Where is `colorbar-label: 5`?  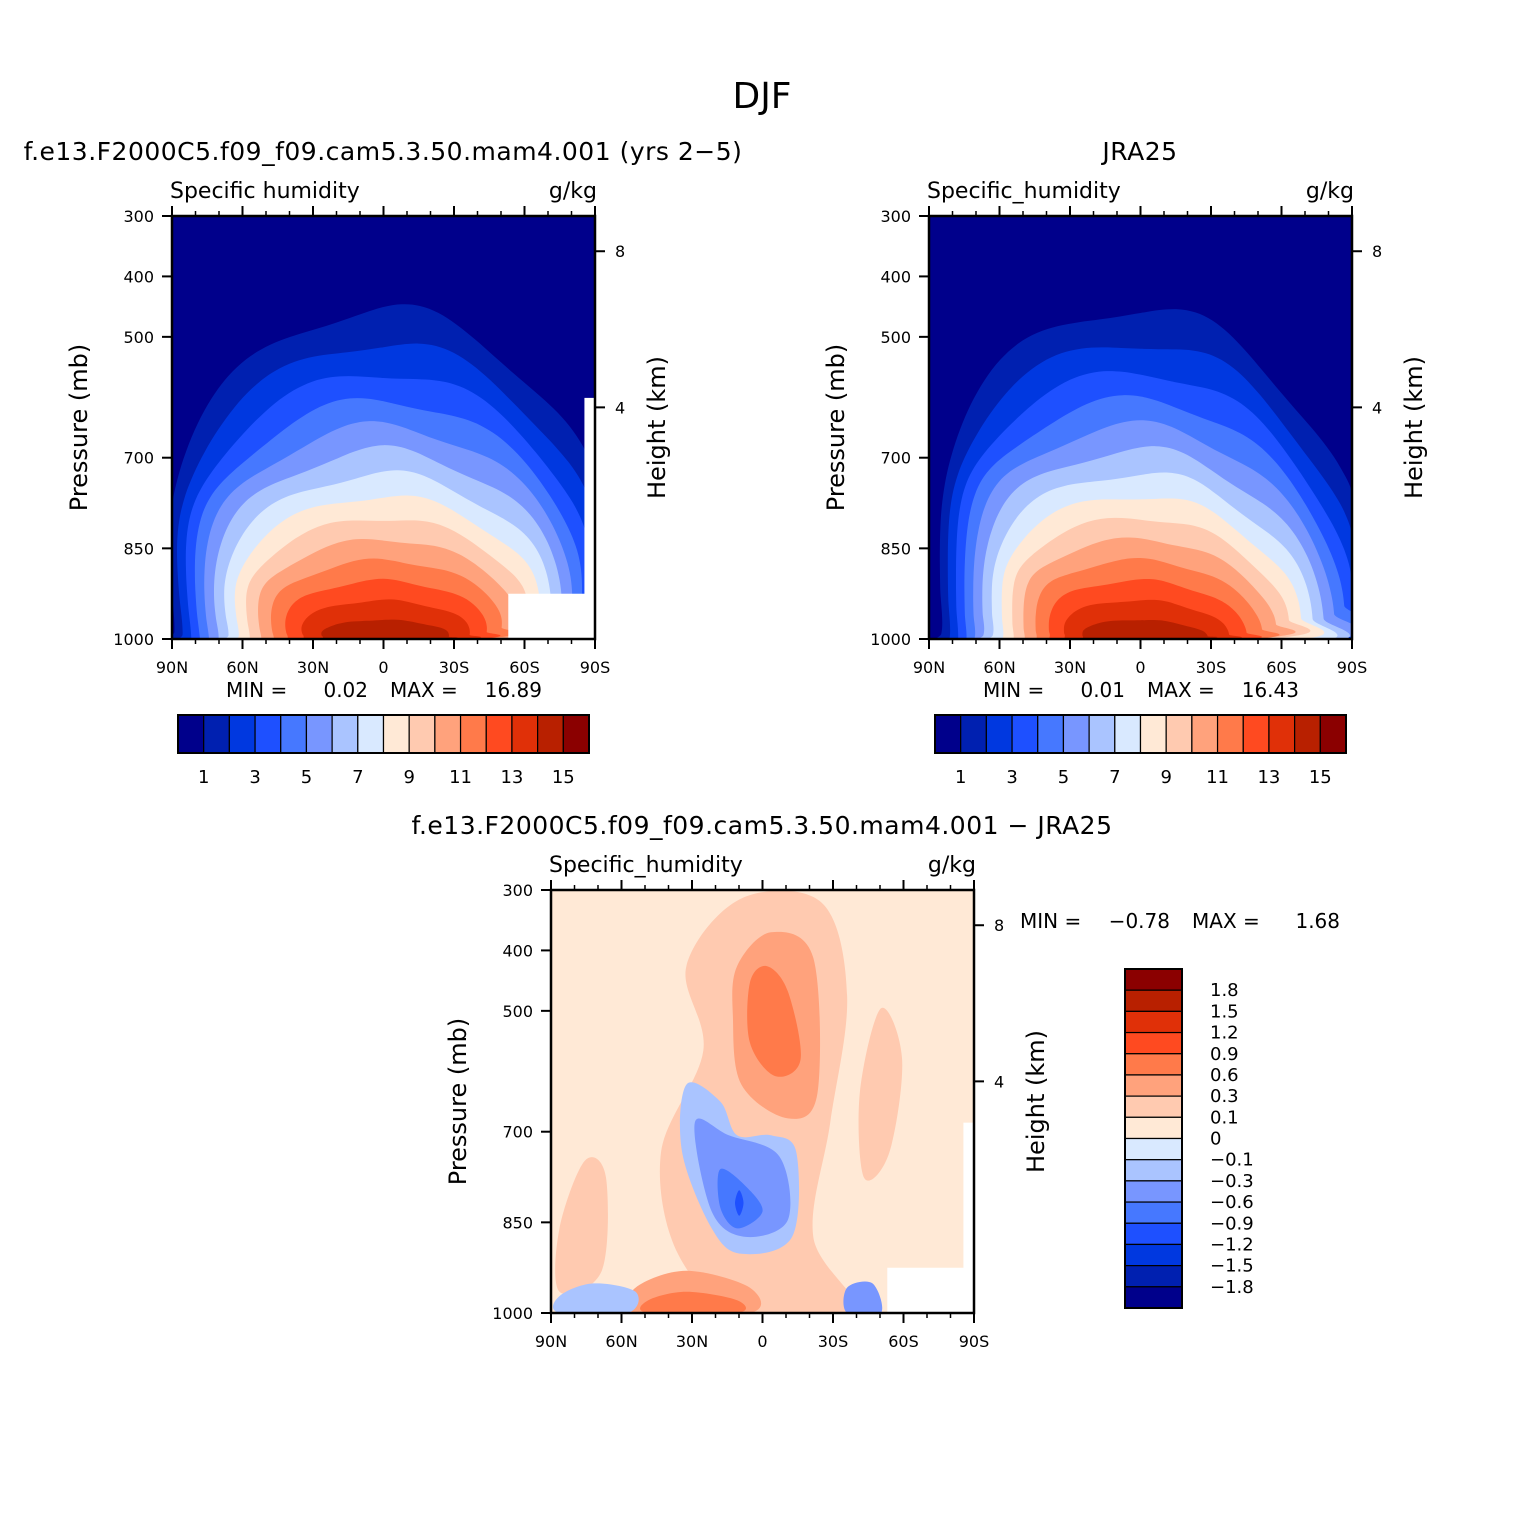
colorbar-label: 5 is located at coordinates (306, 777).